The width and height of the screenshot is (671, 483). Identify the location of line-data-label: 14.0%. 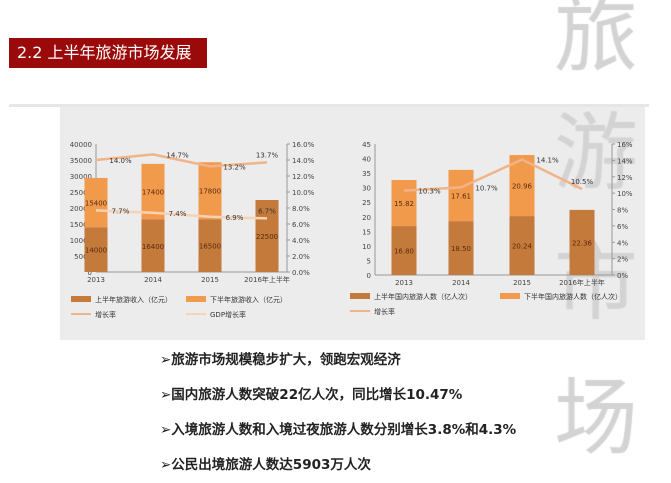
(120, 161).